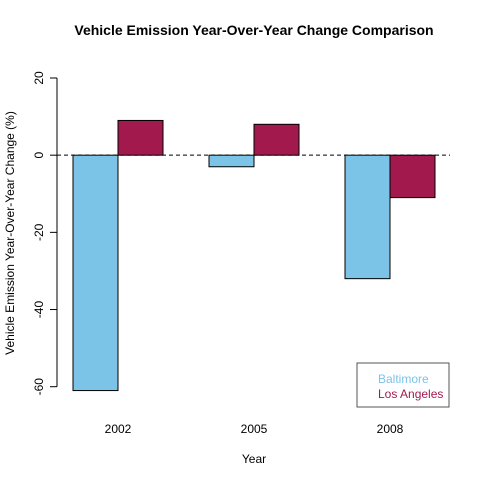 Image resolution: width=480 pixels, height=485 pixels. Describe the element at coordinates (231, 161) in the screenshot. I see `bar-baltimore-2005` at that location.